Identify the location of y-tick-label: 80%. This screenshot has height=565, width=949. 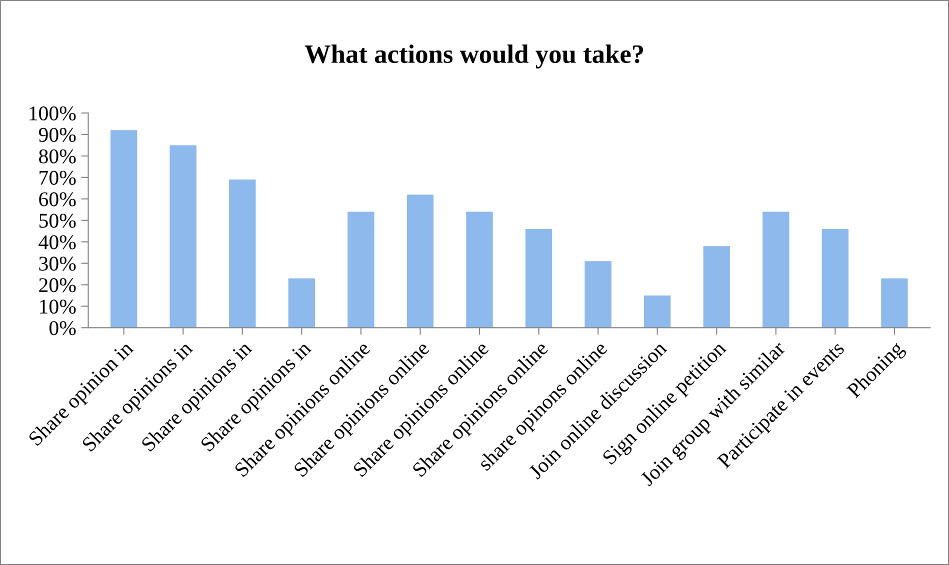
(57, 156).